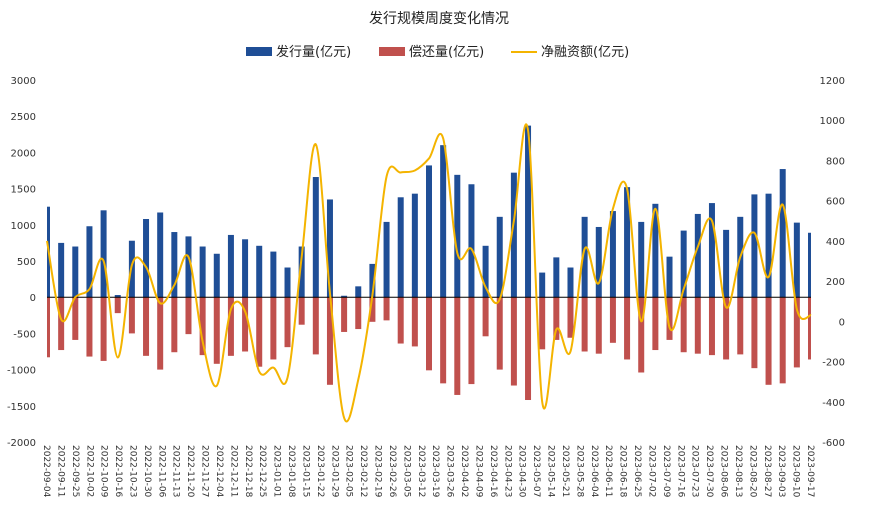 This screenshot has width=878, height=512. I want to click on y-left-tick-label: 500, so click(26, 262).